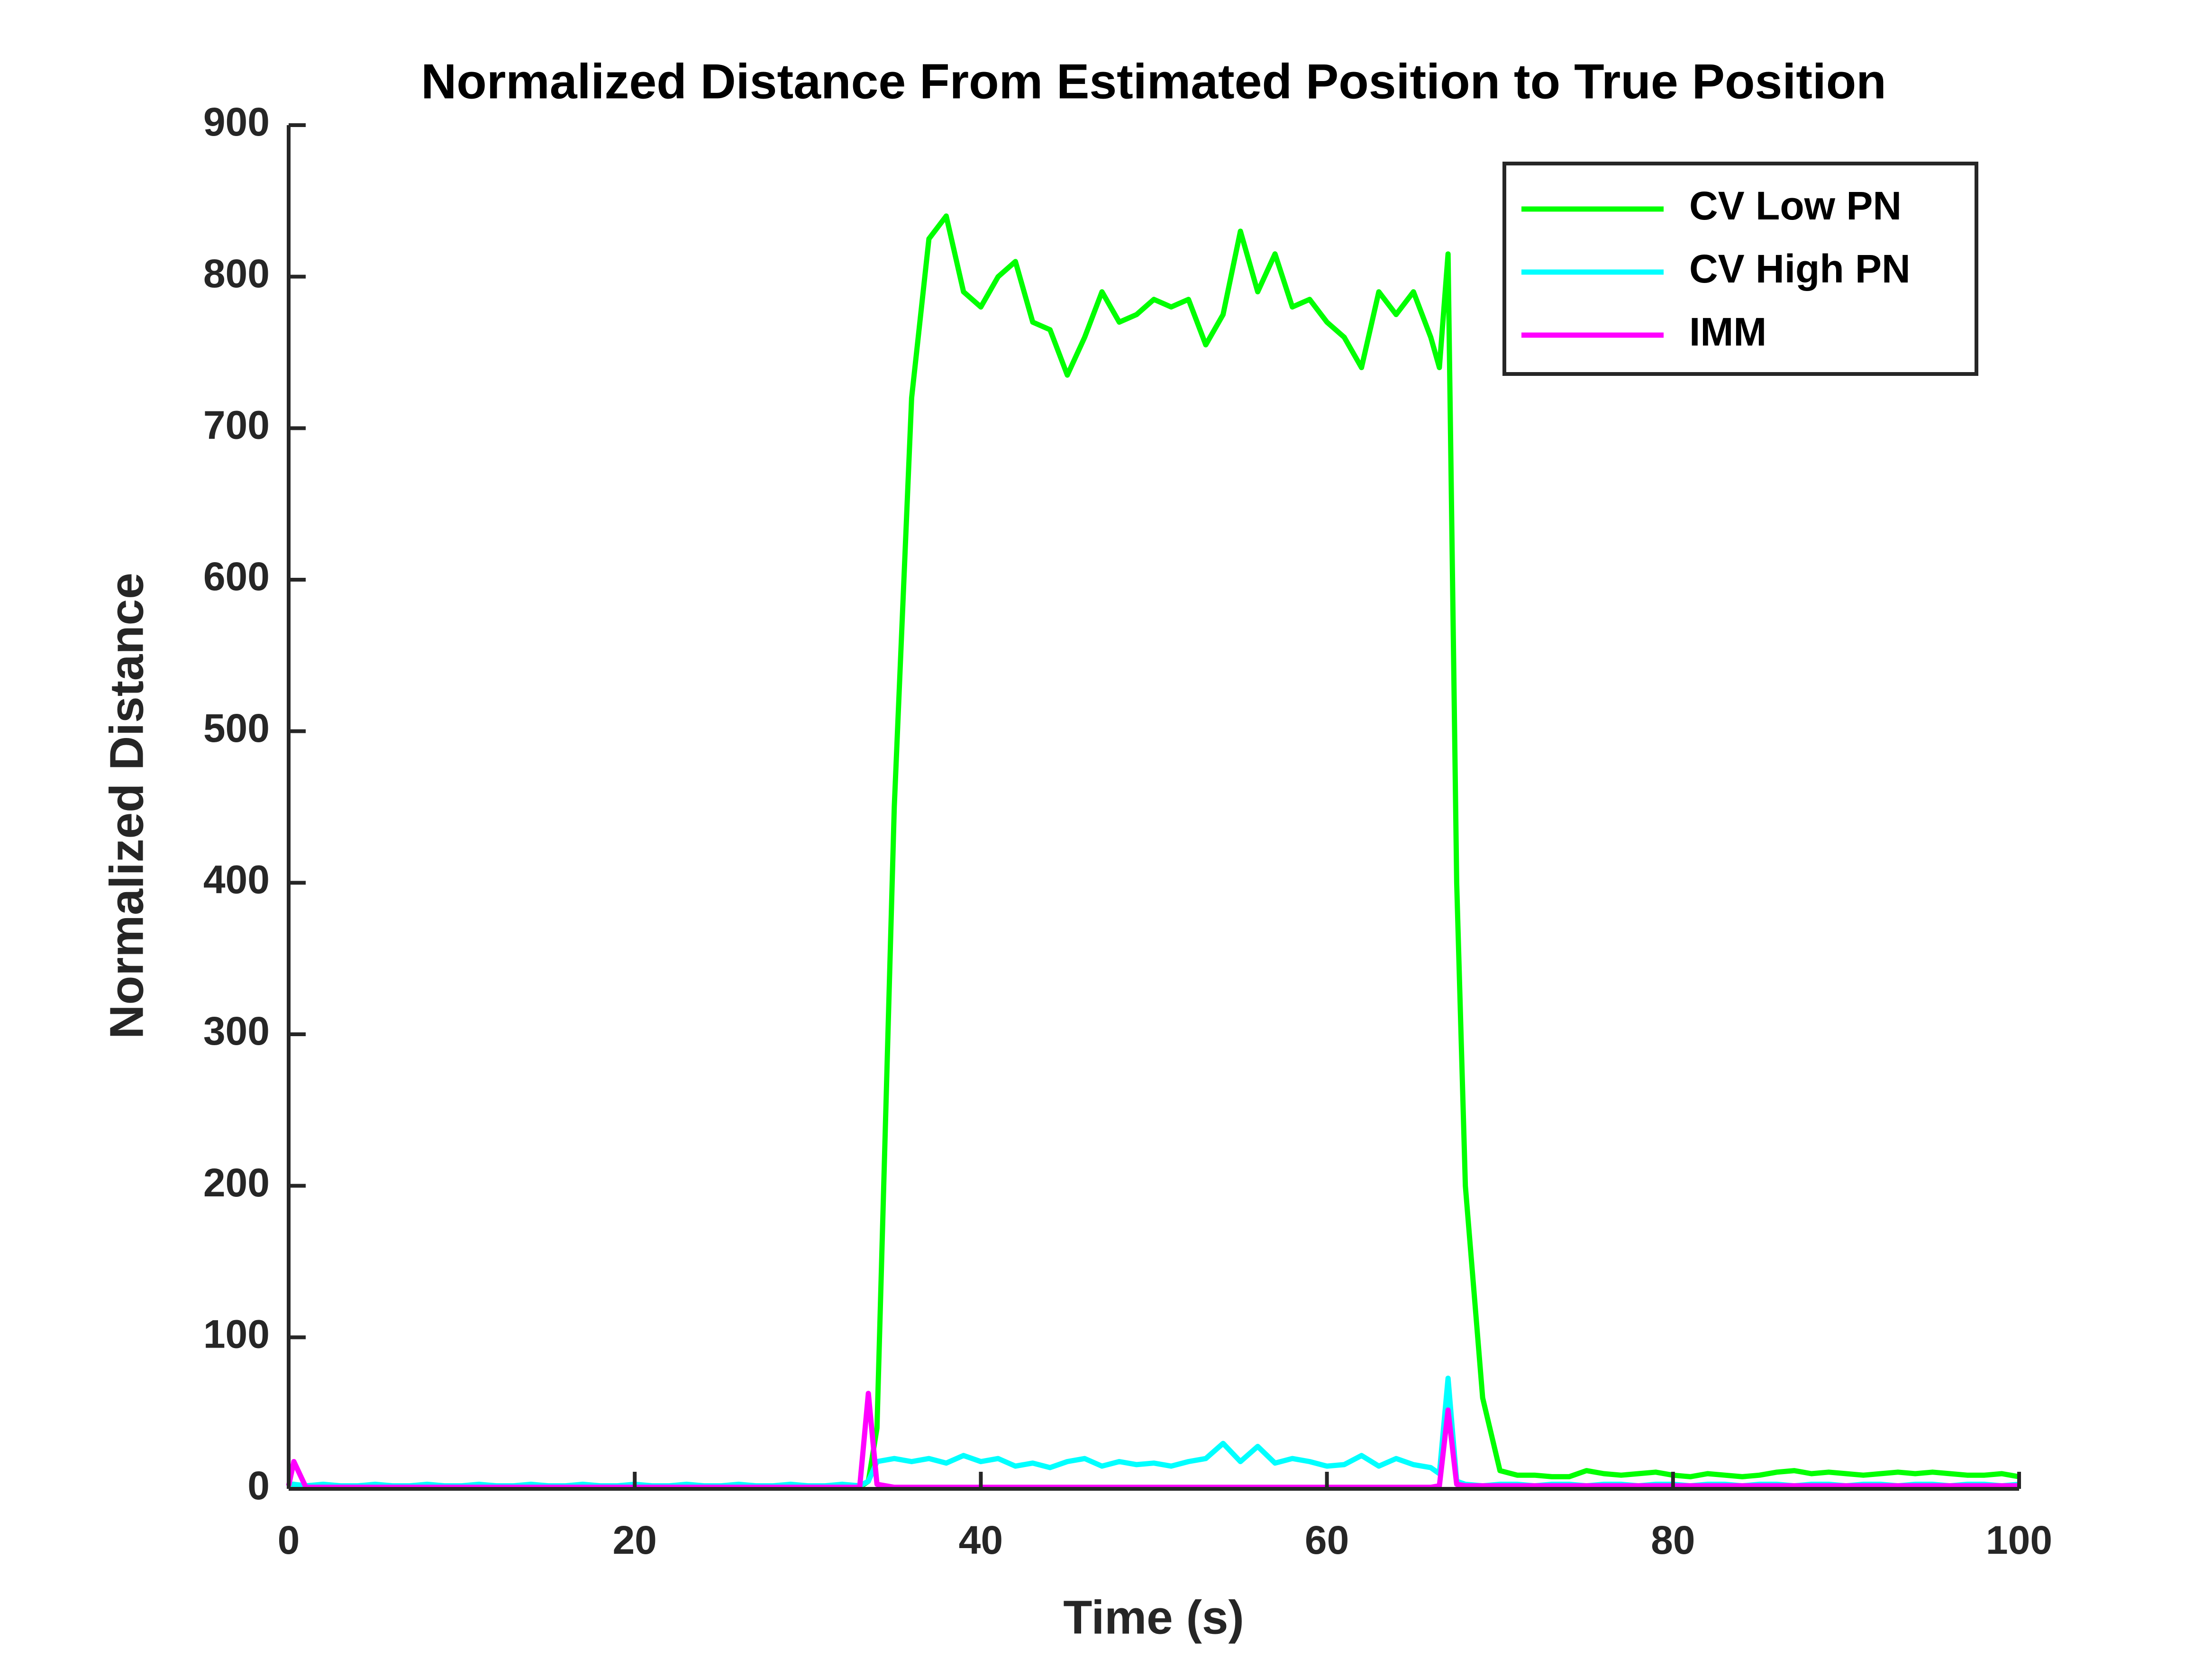 Image resolution: width=2212 pixels, height=1659 pixels. I want to click on x-tick-label: 40, so click(981, 1540).